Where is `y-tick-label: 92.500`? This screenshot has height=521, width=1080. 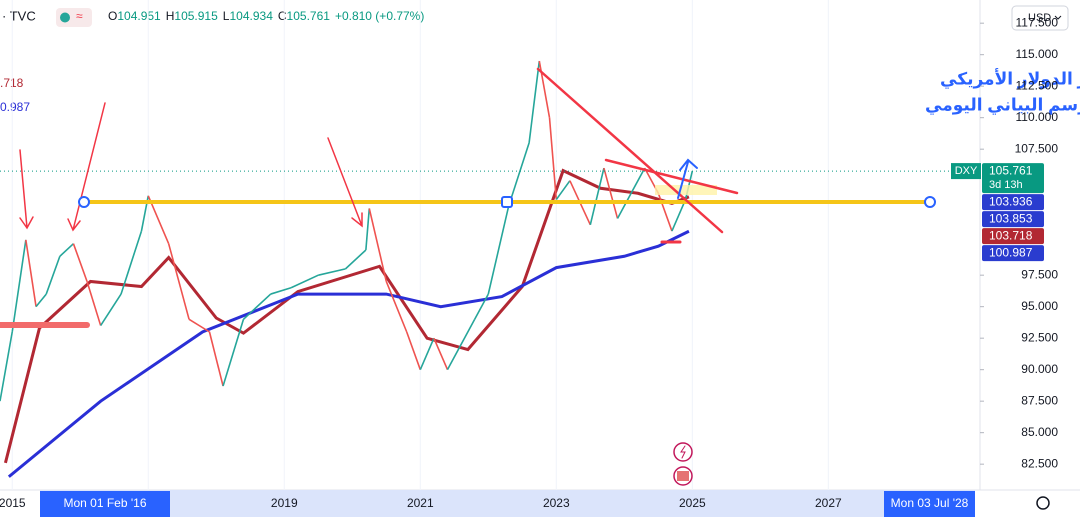 y-tick-label: 92.500 is located at coordinates (1039, 337).